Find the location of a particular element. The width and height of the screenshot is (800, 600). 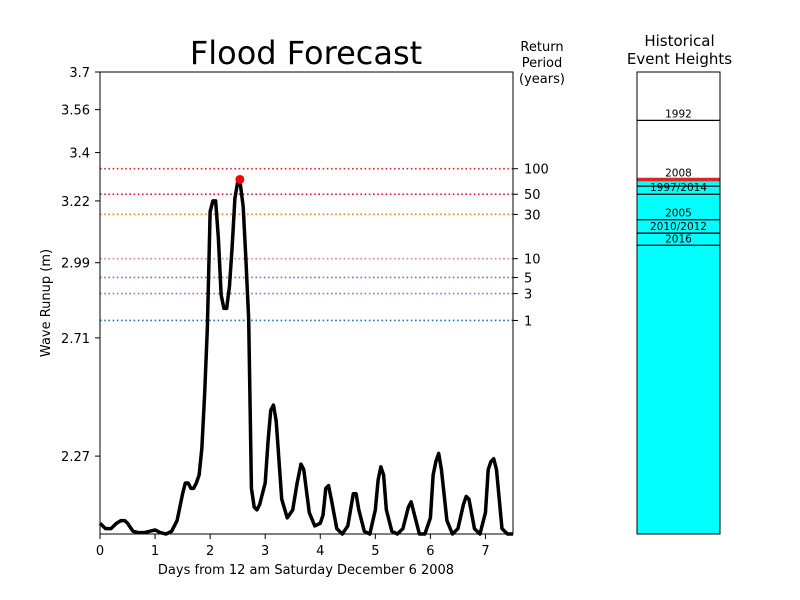

x-tick-label-7: 7 is located at coordinates (485, 551).